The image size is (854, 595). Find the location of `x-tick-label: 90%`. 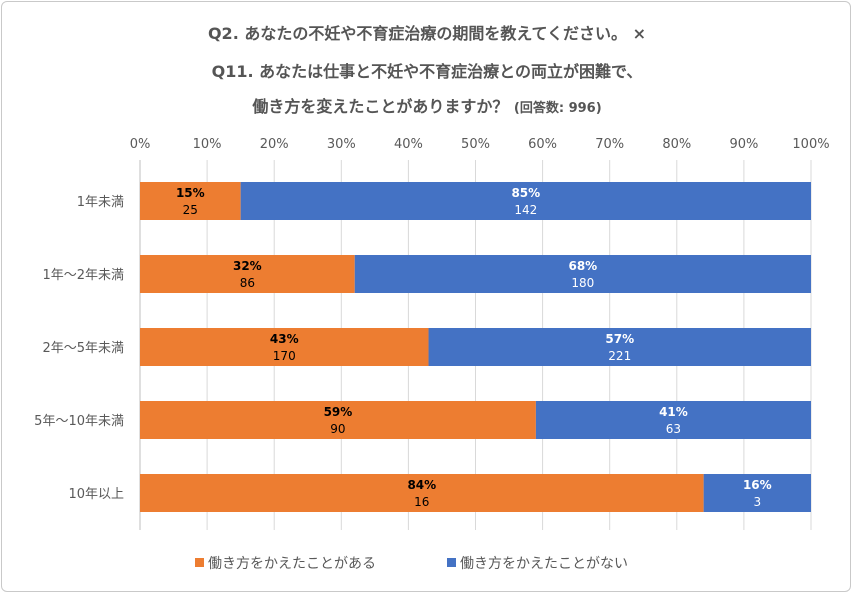

x-tick-label: 90% is located at coordinates (743, 144).